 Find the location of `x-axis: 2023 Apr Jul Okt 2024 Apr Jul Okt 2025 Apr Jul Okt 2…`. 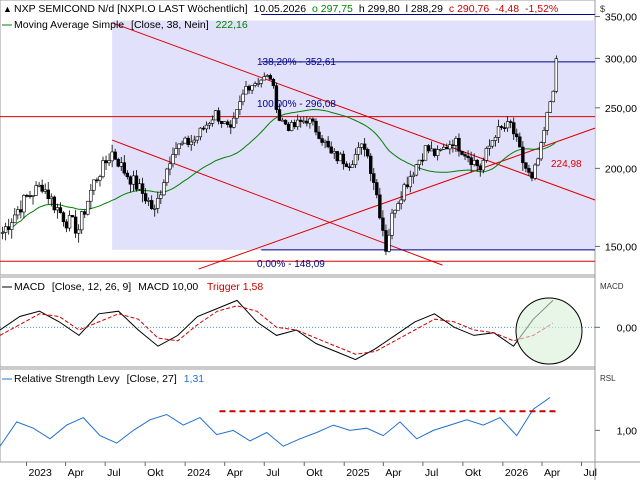

x-axis: 2023 Apr Jul Okt 2024 Apr Jul Okt 2025 Apr Jul Okt 2… is located at coordinates (311, 470).